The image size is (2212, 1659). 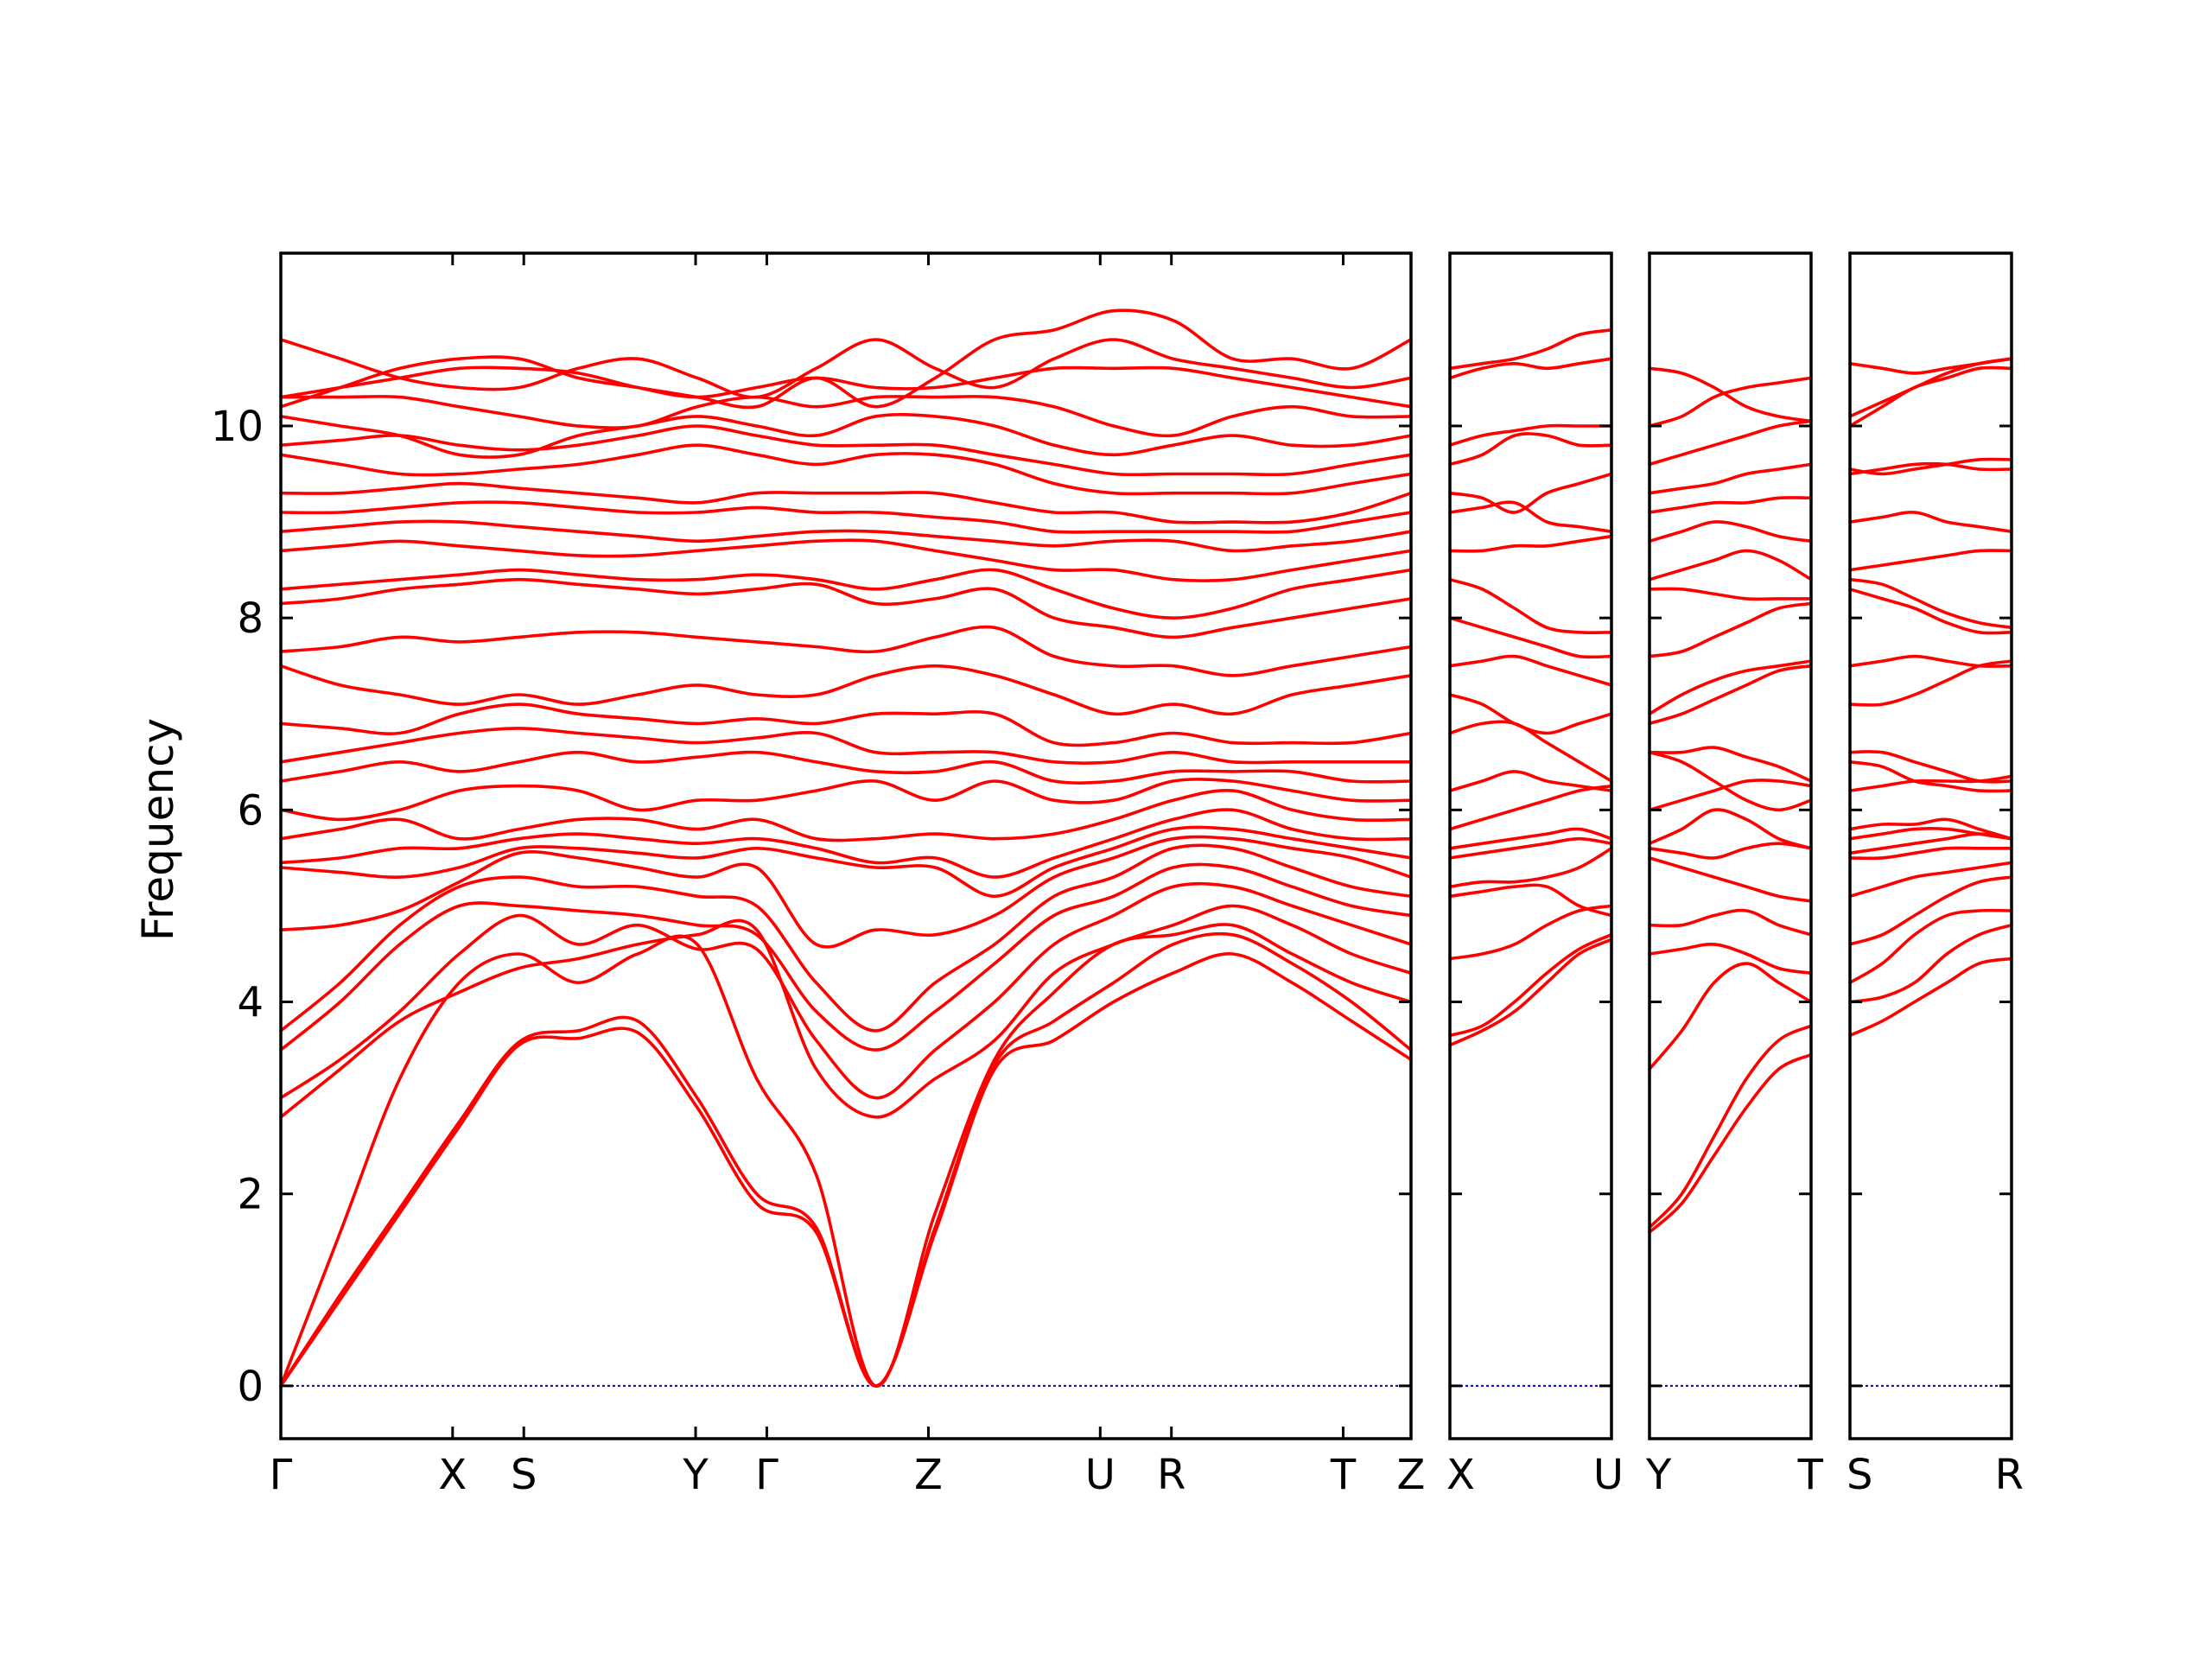 I want to click on y-axis-label: Frequency, so click(x=158, y=829).